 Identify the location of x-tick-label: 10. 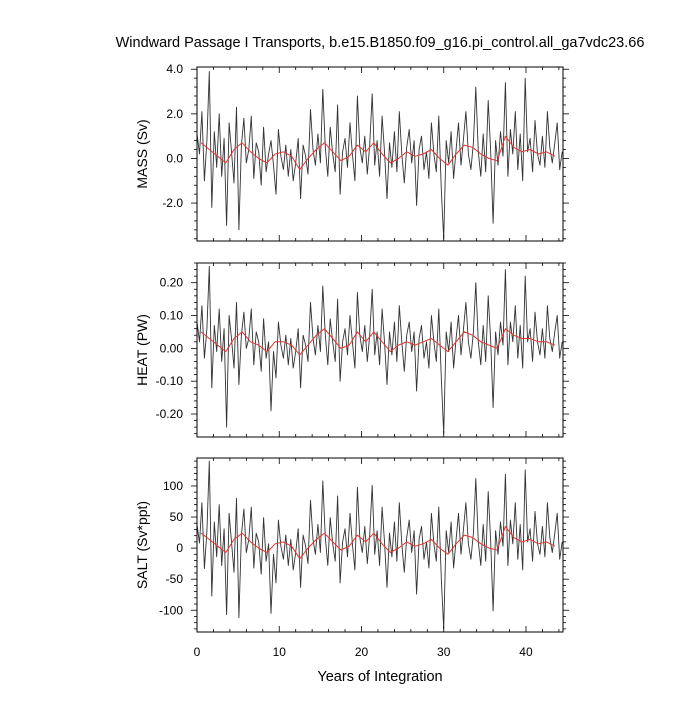
(280, 652).